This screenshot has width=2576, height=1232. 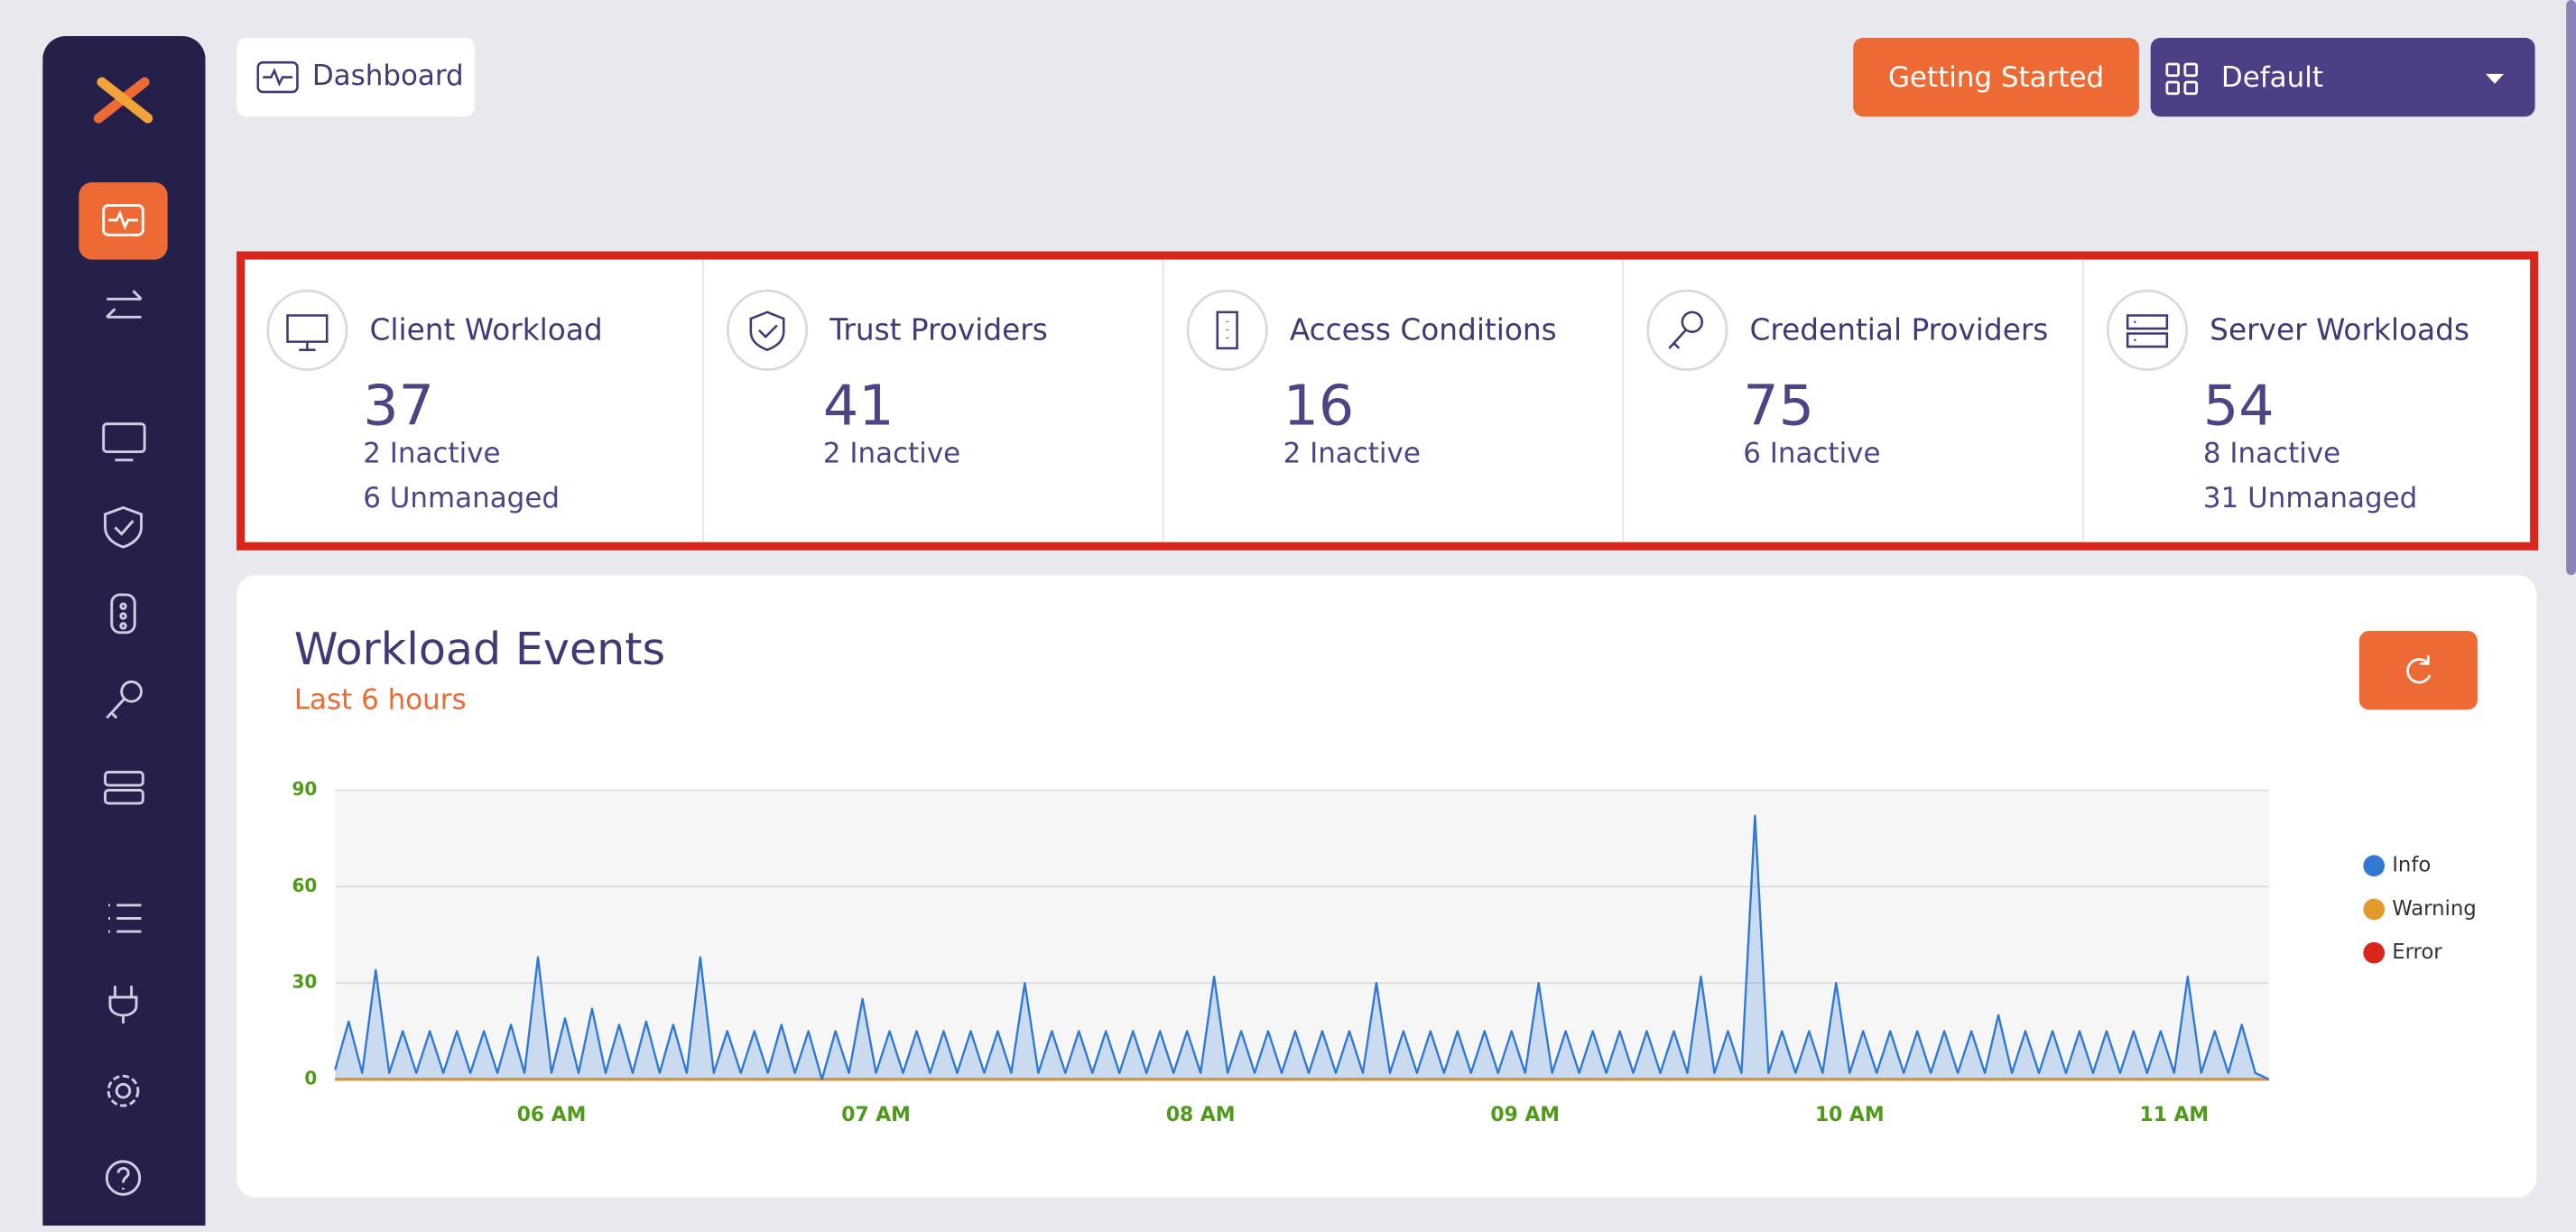 What do you see at coordinates (2272, 77) in the screenshot?
I see `workspace-label: Default` at bounding box center [2272, 77].